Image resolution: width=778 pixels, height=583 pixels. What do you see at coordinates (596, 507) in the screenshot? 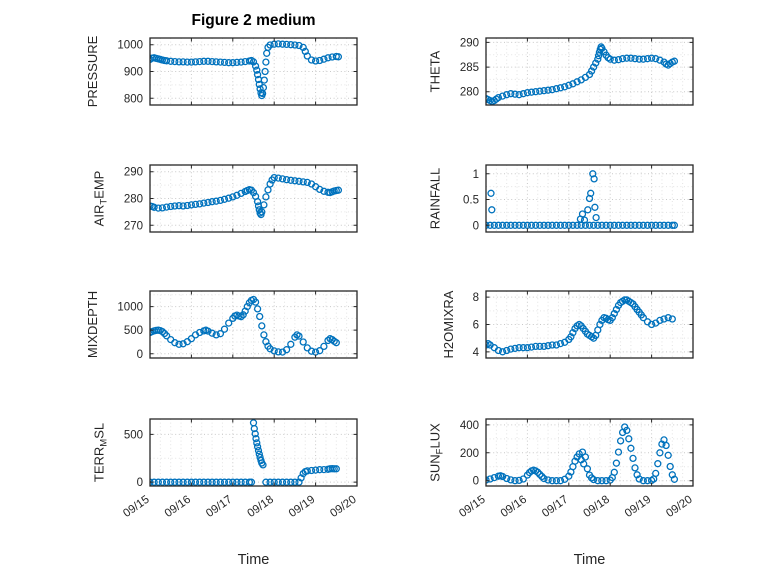
I see `x-tick-label: 09/18` at bounding box center [596, 507].